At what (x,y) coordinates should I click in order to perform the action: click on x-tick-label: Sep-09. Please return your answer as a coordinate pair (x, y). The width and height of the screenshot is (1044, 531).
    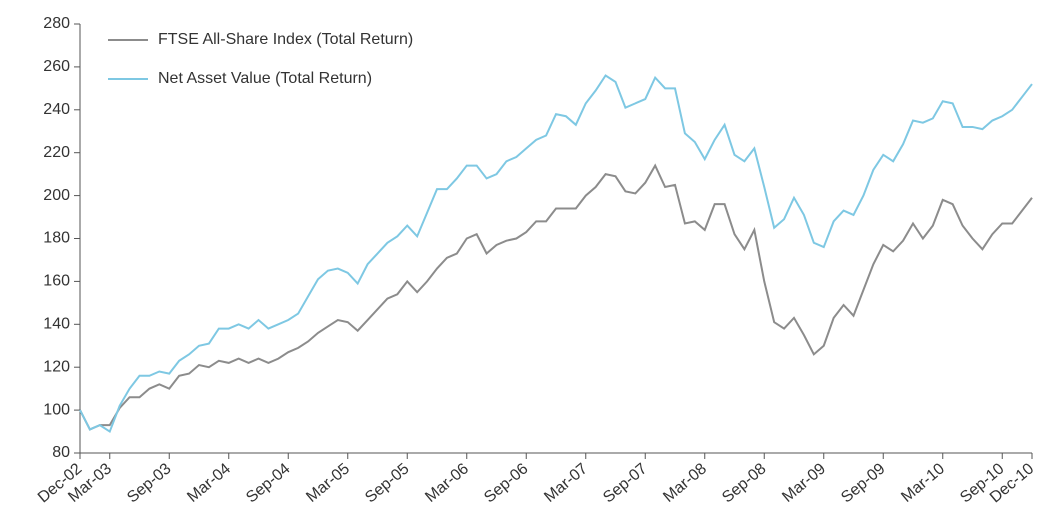
    Looking at the image, I should click on (863, 483).